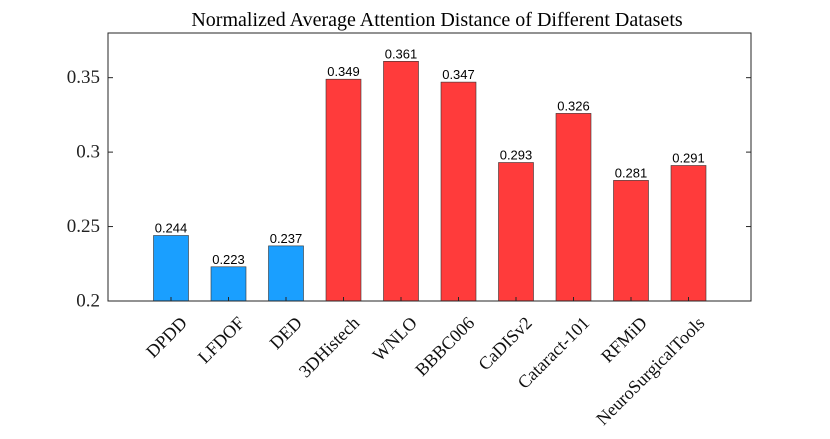  Describe the element at coordinates (688, 158) in the screenshot. I see `value-label-neurosurgicaltools: 0.291` at that location.